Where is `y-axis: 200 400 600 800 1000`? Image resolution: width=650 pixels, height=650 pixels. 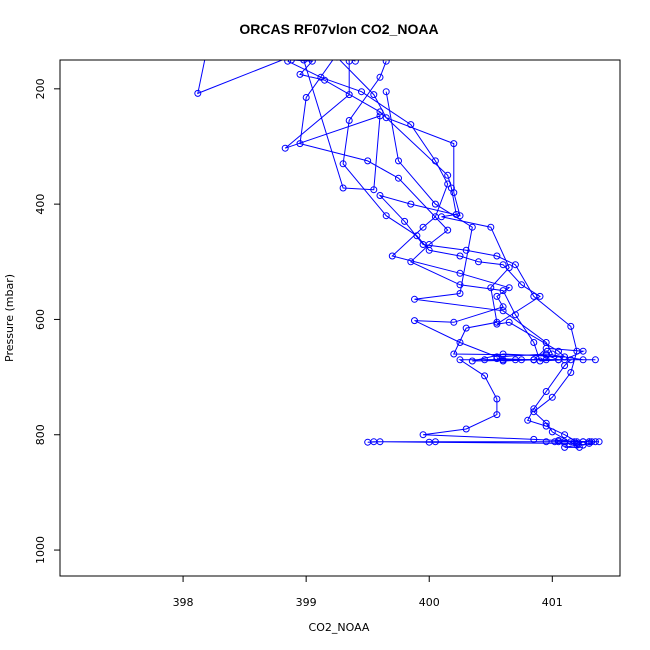
y-axis: 200 400 600 800 1000 is located at coordinates (47, 321).